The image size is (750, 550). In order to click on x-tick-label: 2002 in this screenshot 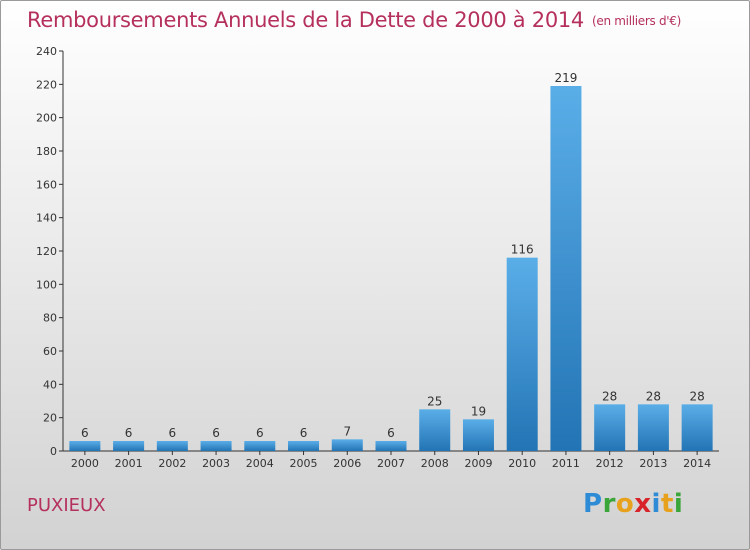, I will do `click(172, 463)`.